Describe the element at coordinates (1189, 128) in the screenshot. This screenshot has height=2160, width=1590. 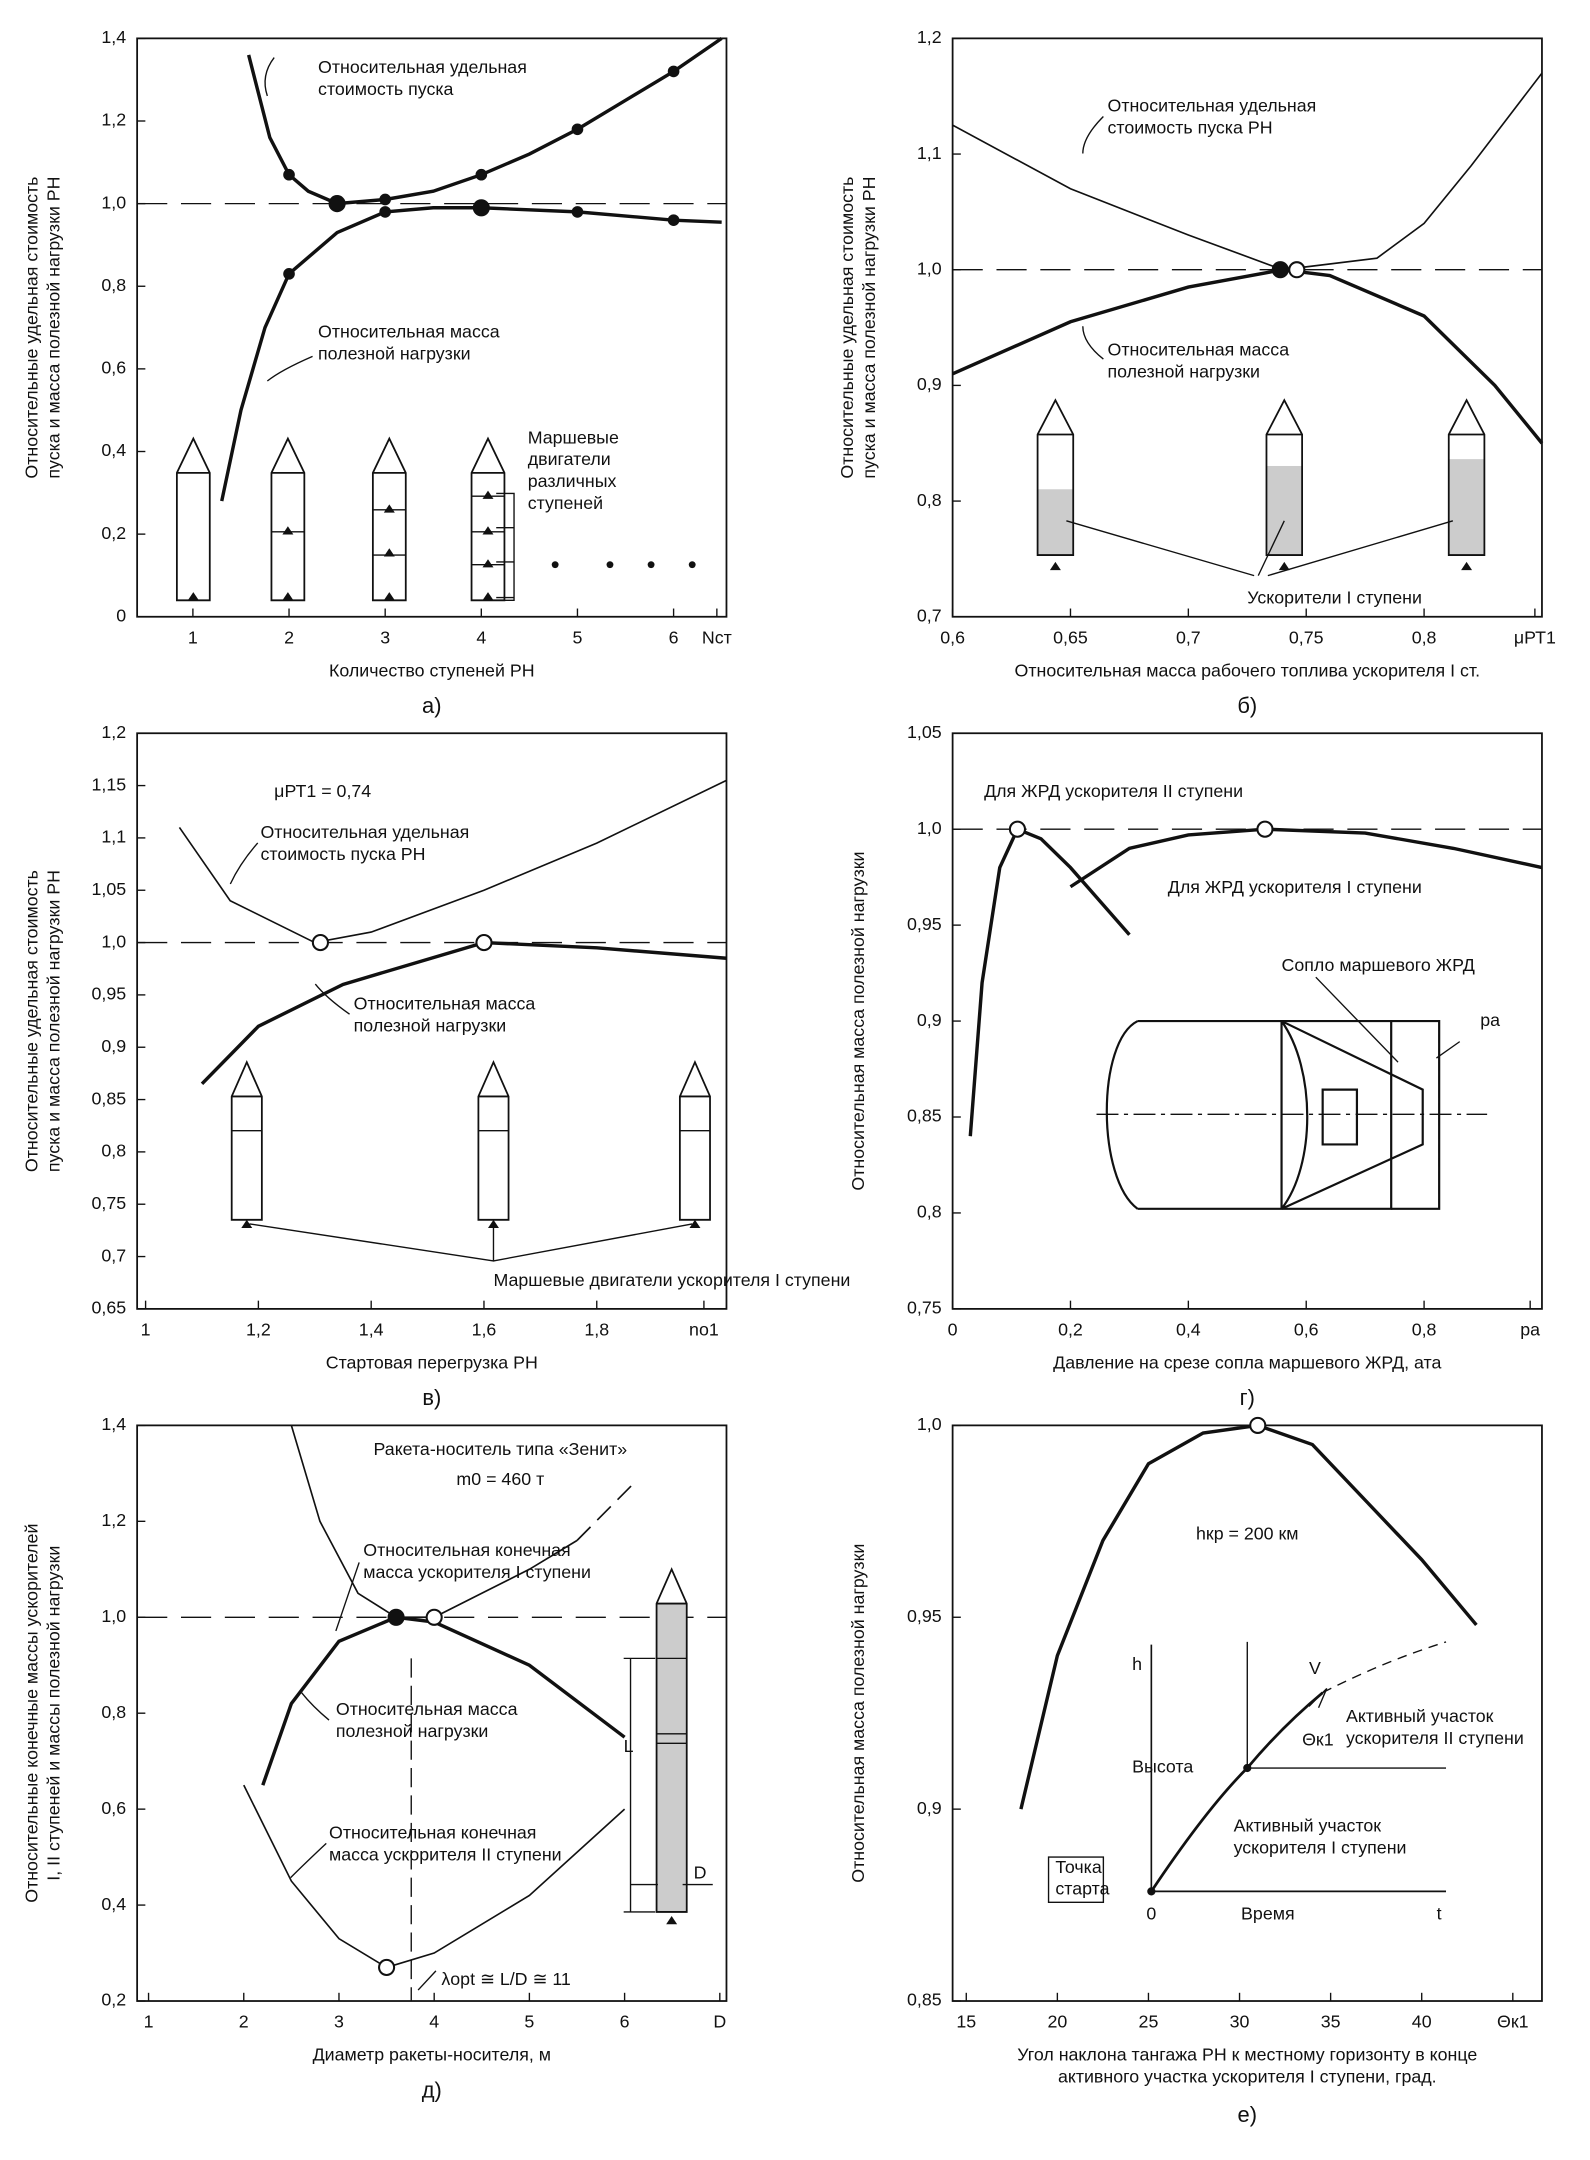
I see `curve-label: стоимость пуска РН` at that location.